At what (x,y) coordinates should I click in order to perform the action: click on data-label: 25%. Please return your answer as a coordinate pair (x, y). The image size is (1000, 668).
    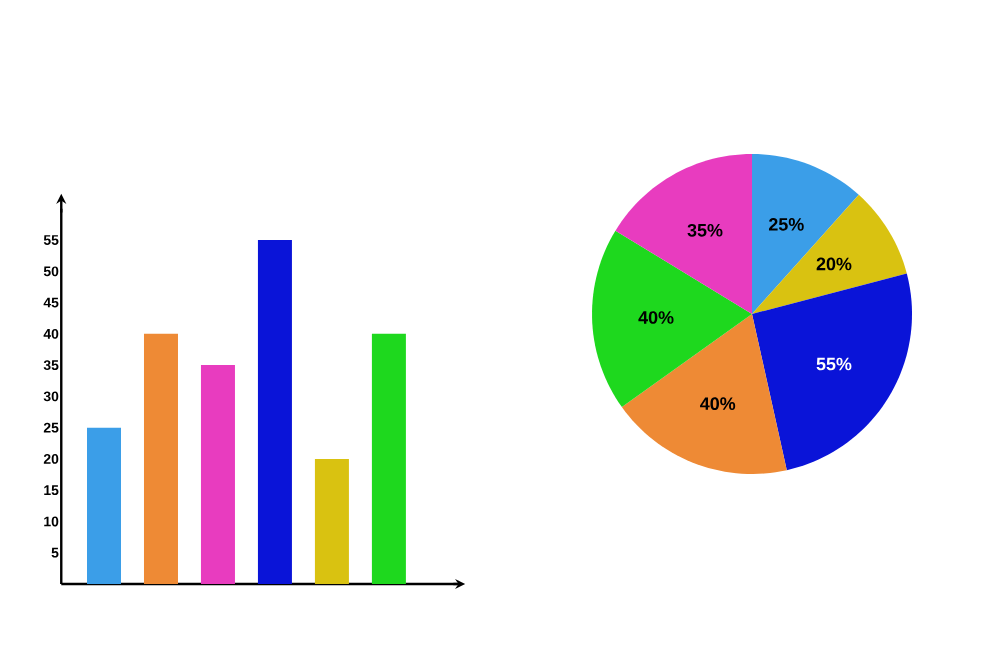
    Looking at the image, I should click on (786, 224).